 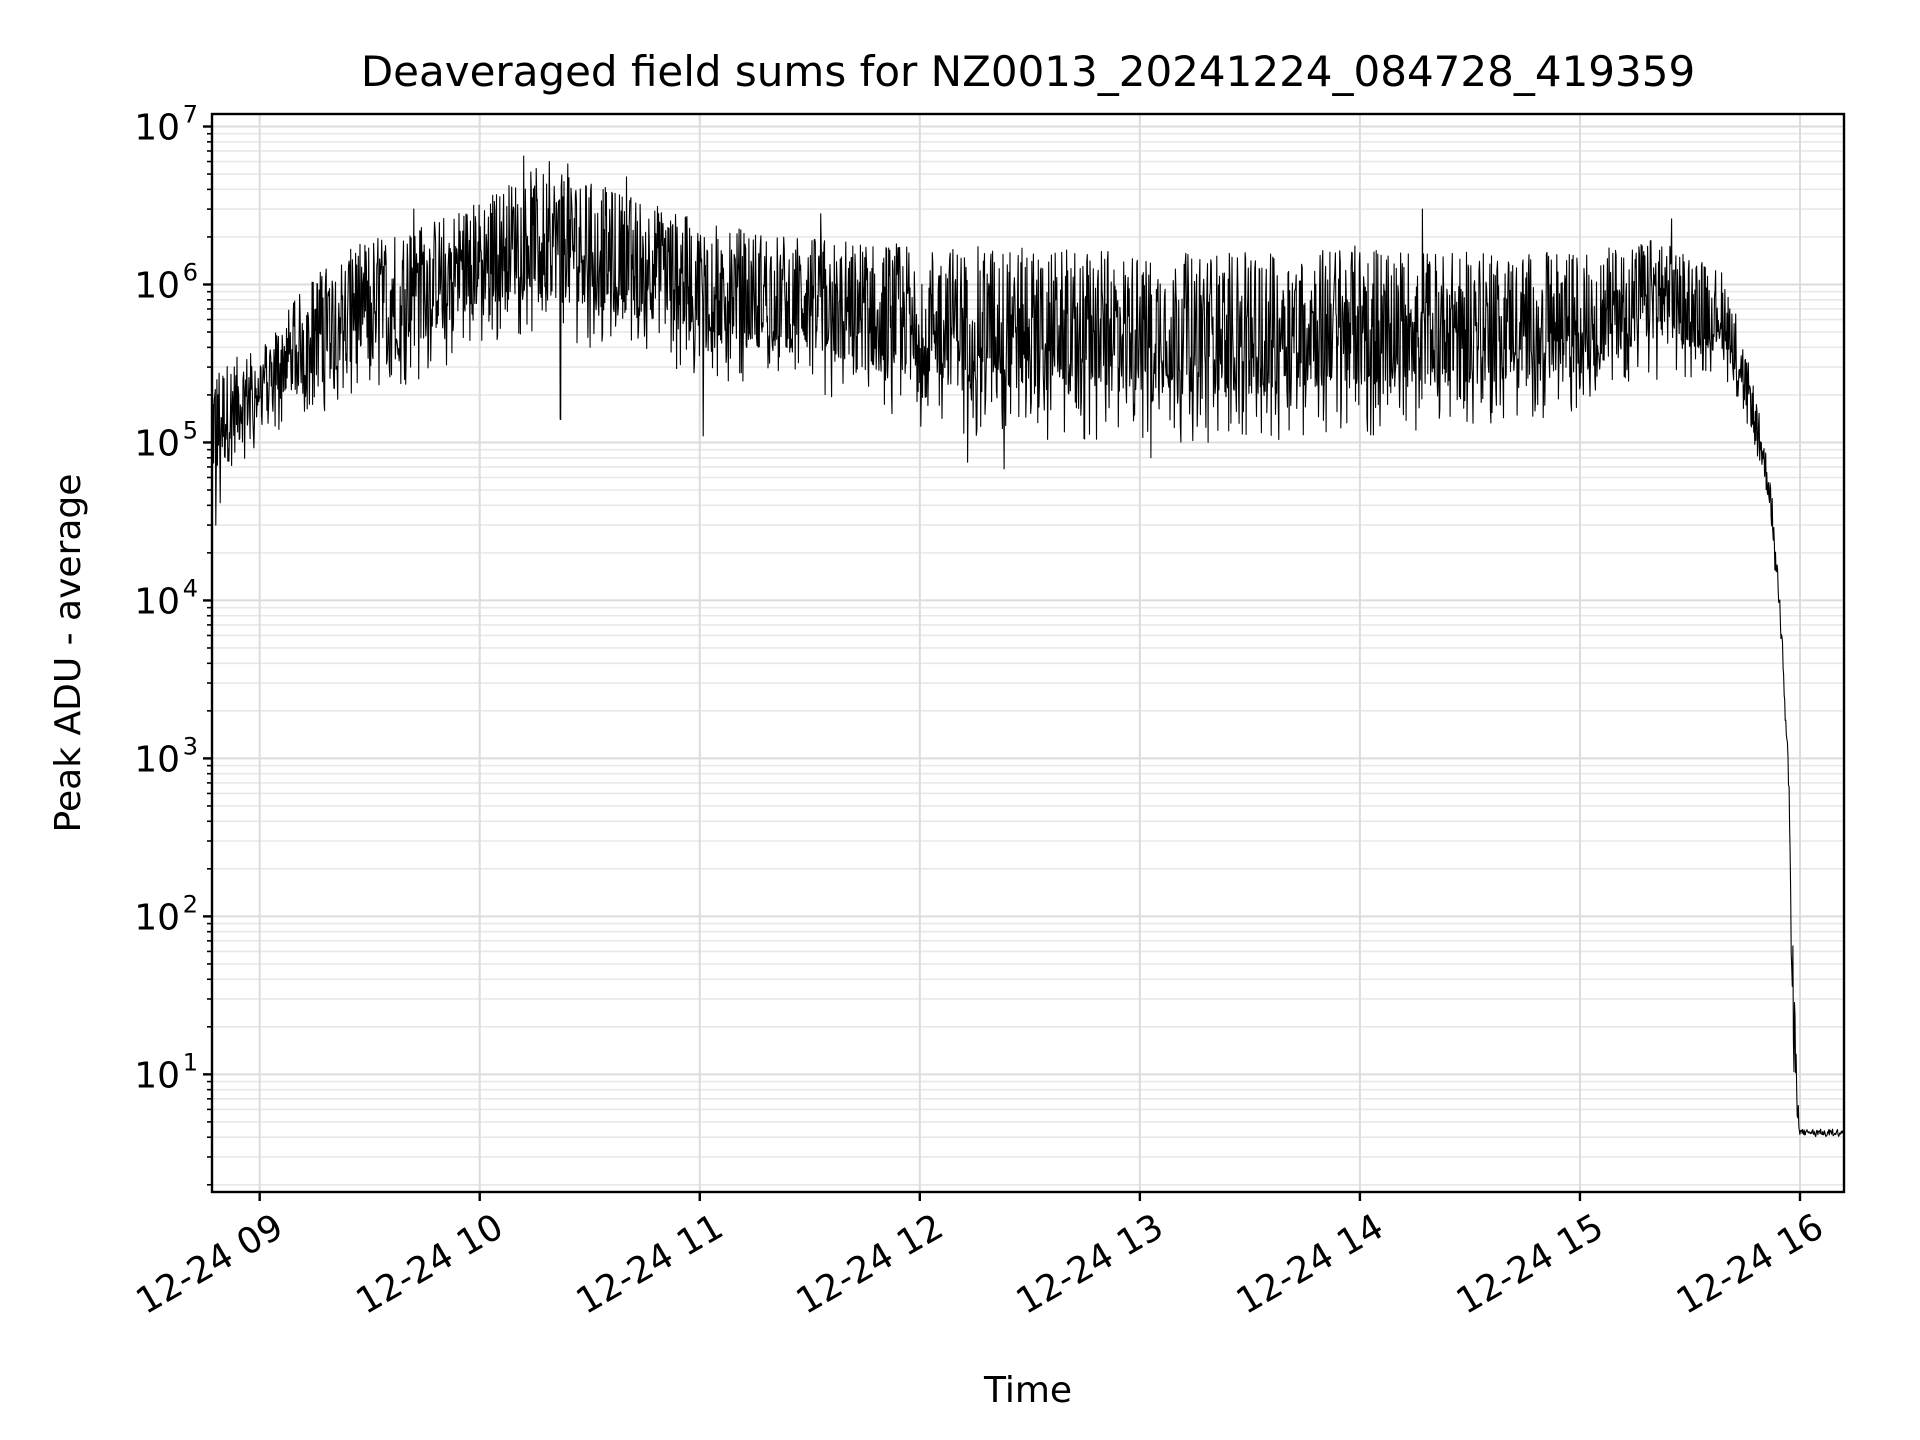 I want to click on y-tick-exponent: 5, so click(x=190, y=430).